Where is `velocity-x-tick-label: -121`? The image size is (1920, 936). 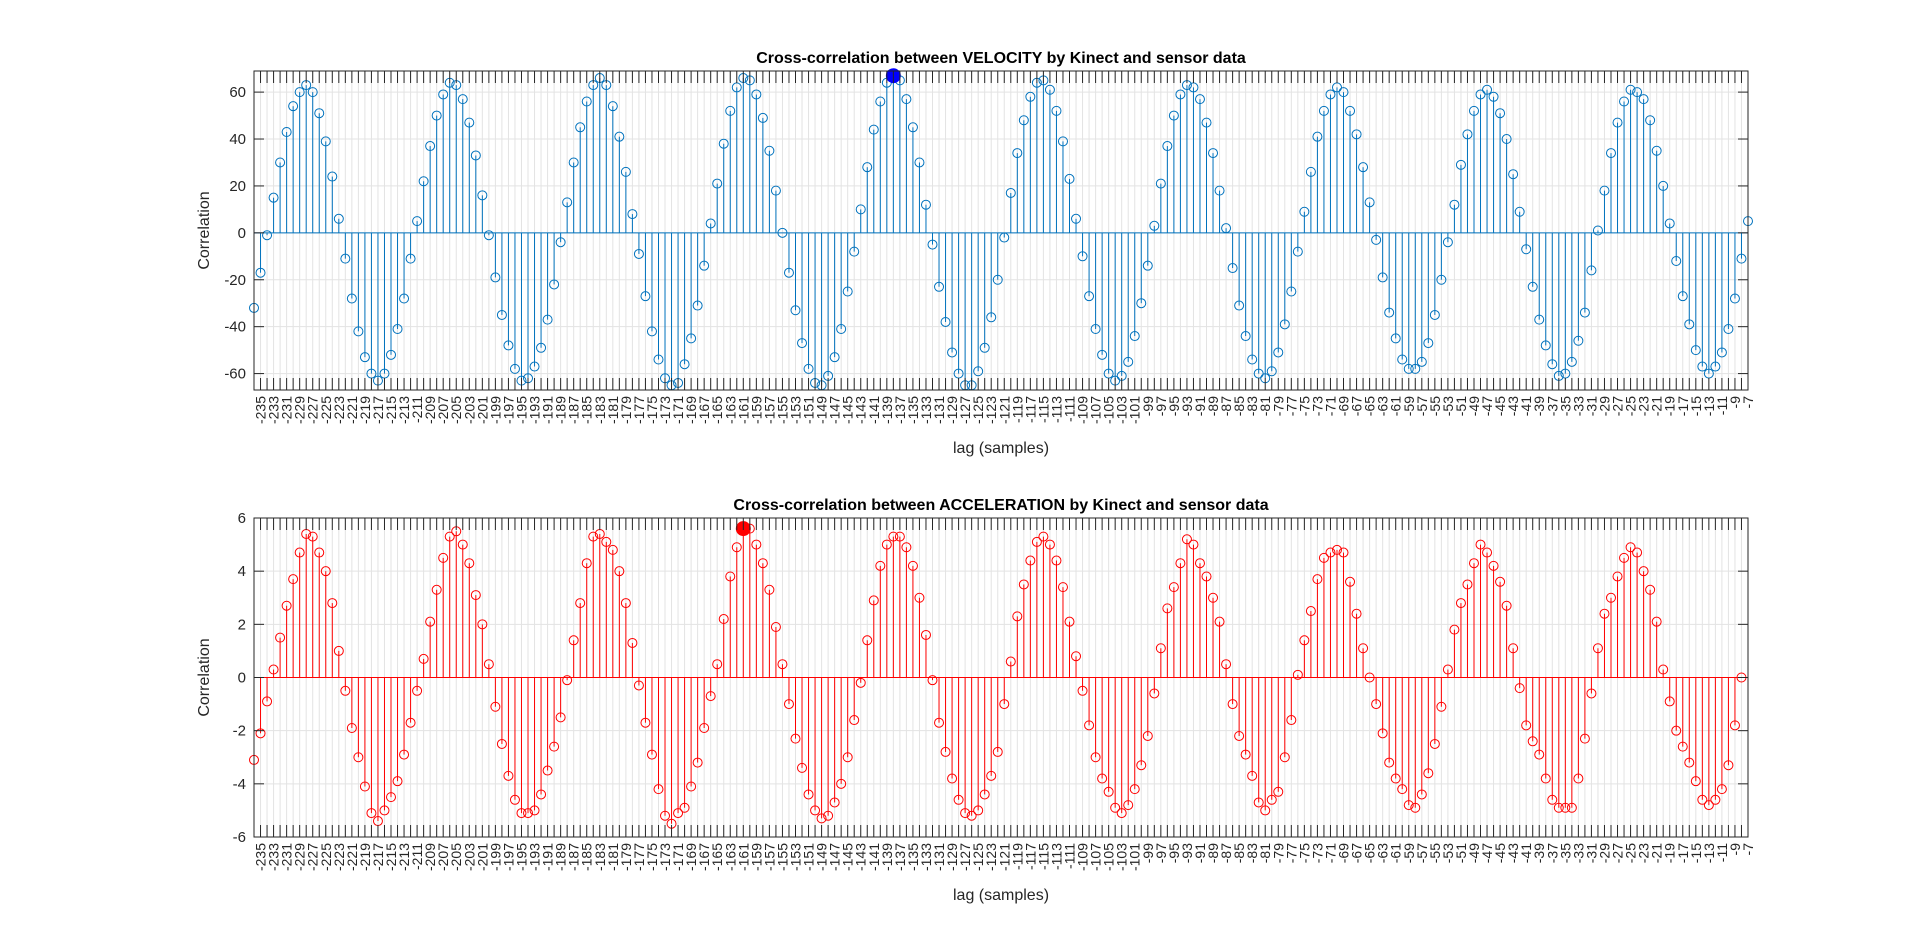 velocity-x-tick-label: -121 is located at coordinates (1004, 410).